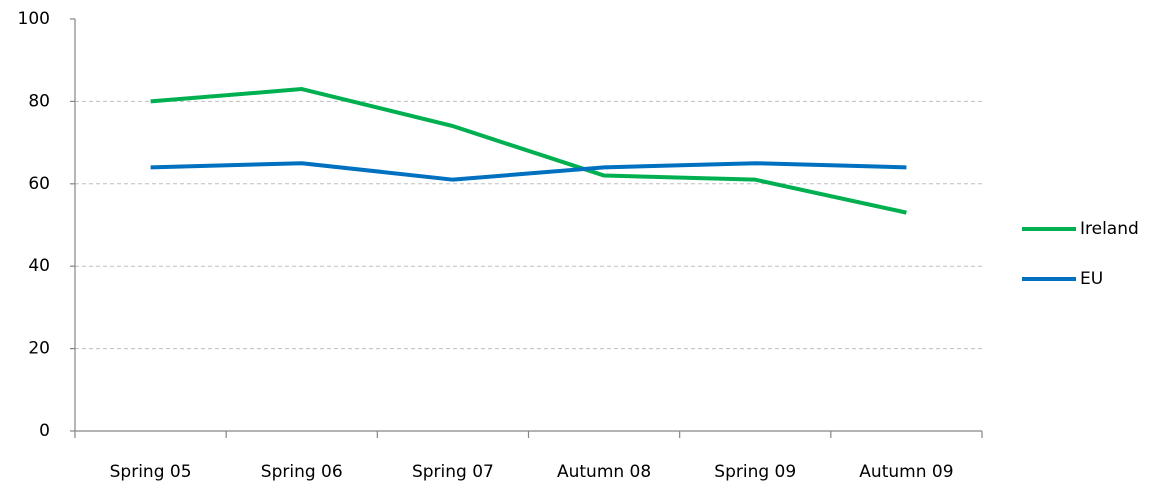 Image resolution: width=1162 pixels, height=486 pixels. Describe the element at coordinates (151, 472) in the screenshot. I see `x-tick-label: Spring 05` at that location.